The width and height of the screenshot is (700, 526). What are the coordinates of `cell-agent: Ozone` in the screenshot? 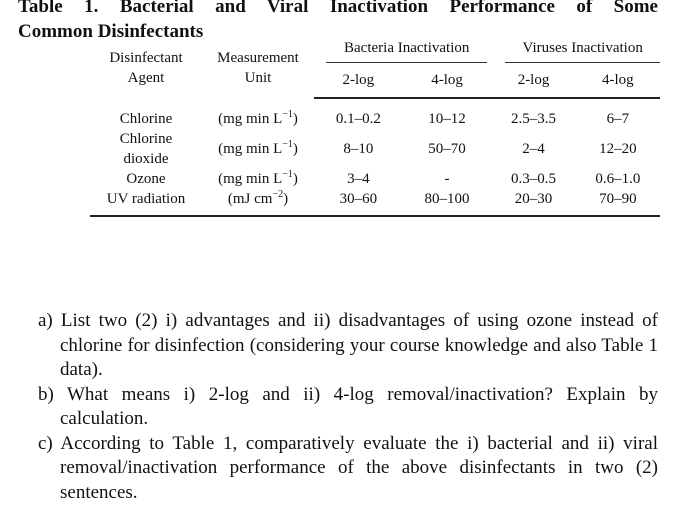 It's located at (146, 179).